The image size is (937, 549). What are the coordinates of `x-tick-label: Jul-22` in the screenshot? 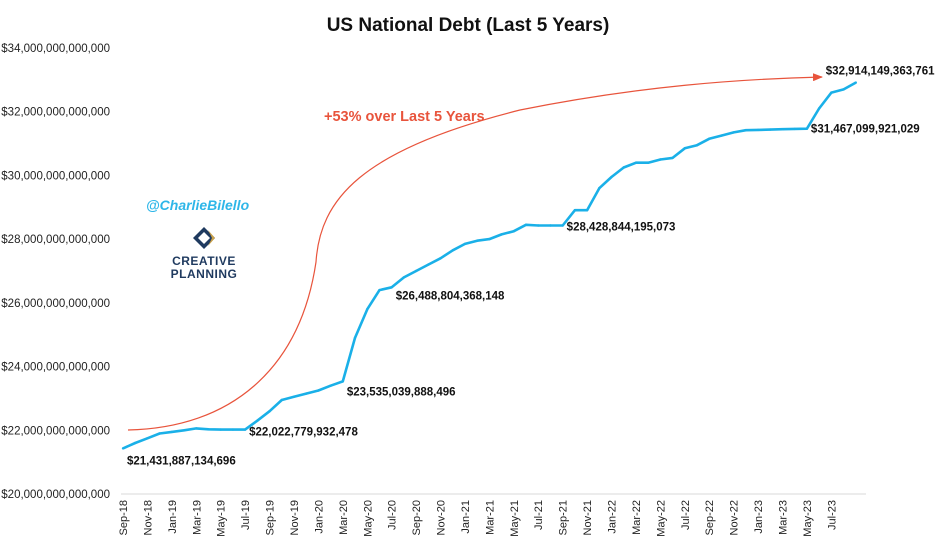 It's located at (686, 515).